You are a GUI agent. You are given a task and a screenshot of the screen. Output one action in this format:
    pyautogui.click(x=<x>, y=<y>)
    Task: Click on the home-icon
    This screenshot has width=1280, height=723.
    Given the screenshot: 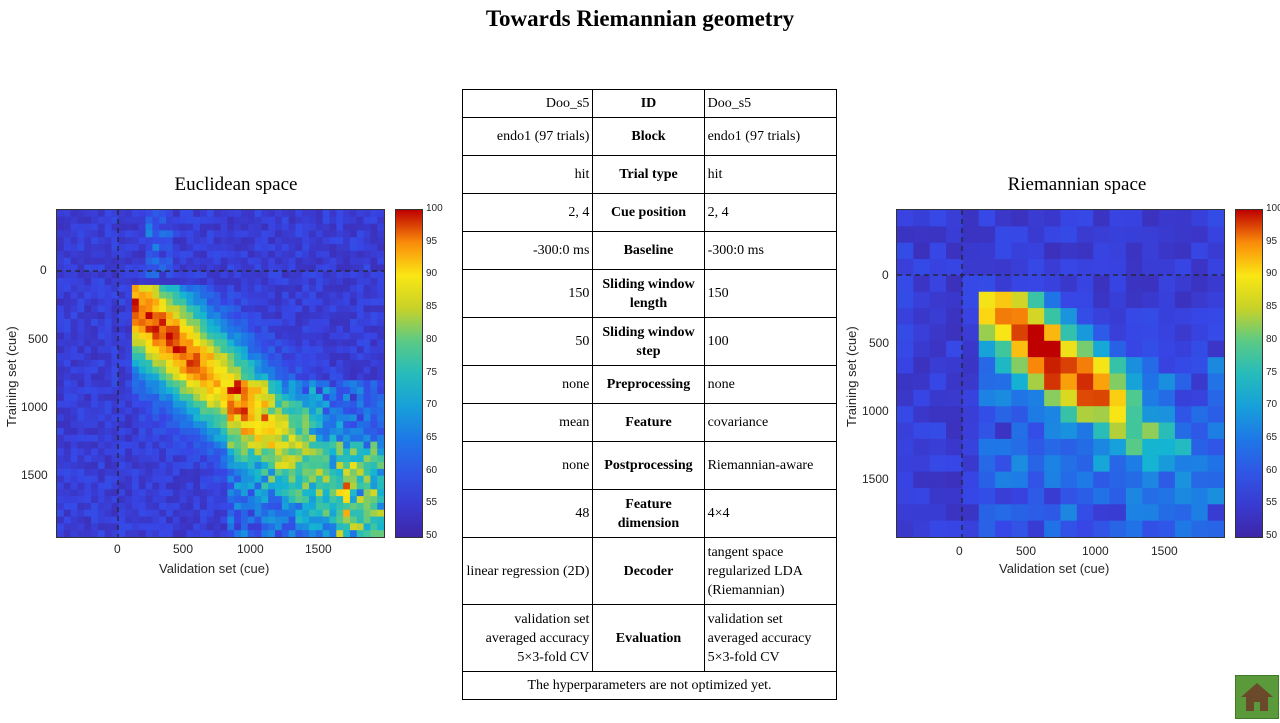 What is the action you would take?
    pyautogui.click(x=1257, y=697)
    